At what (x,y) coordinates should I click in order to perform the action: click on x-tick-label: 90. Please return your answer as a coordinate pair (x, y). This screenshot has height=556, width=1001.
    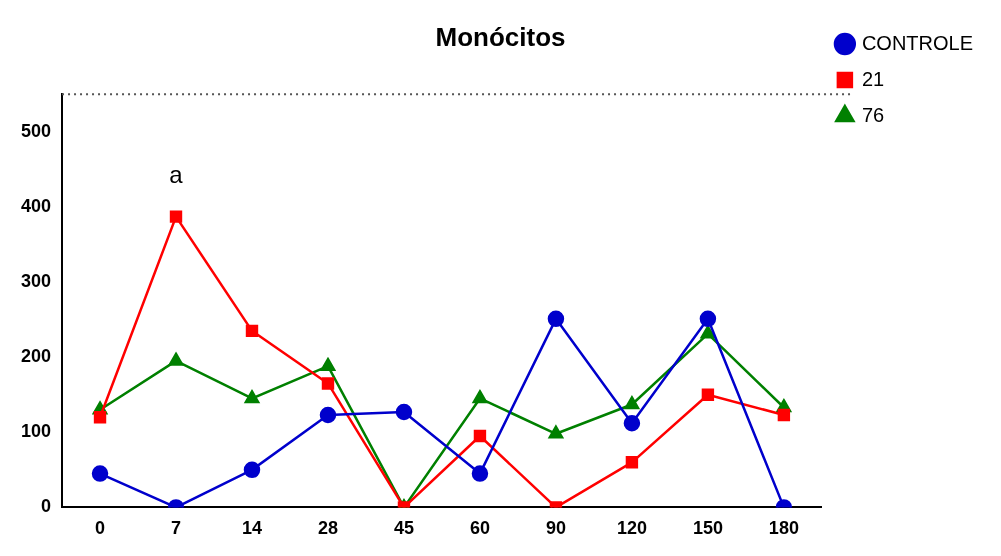
    Looking at the image, I should click on (555, 528).